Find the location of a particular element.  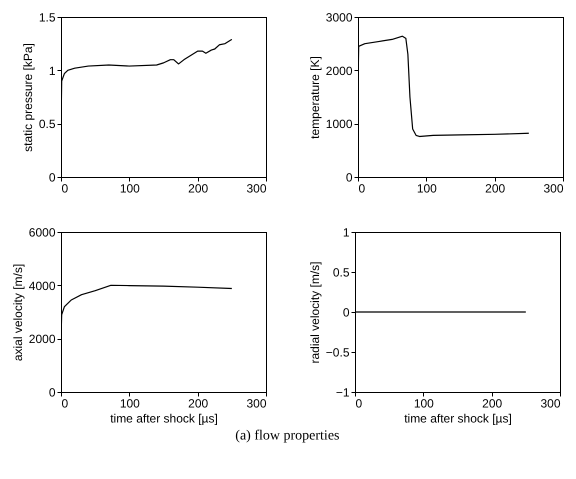

y-tick-label: 1000 is located at coordinates (339, 124).